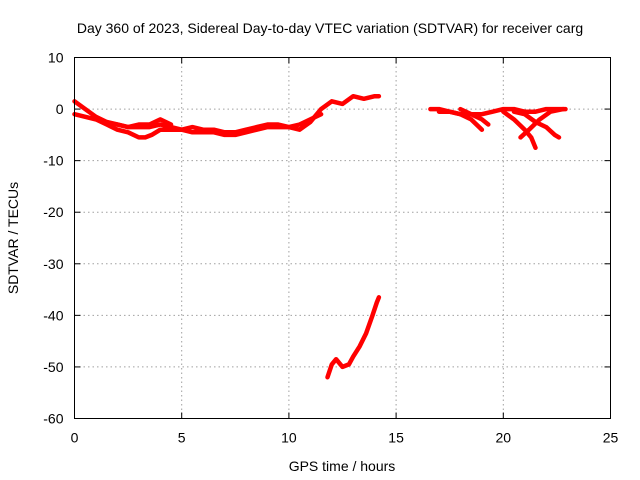 This screenshot has width=640, height=480. What do you see at coordinates (53, 161) in the screenshot?
I see `y-tick-label: -10` at bounding box center [53, 161].